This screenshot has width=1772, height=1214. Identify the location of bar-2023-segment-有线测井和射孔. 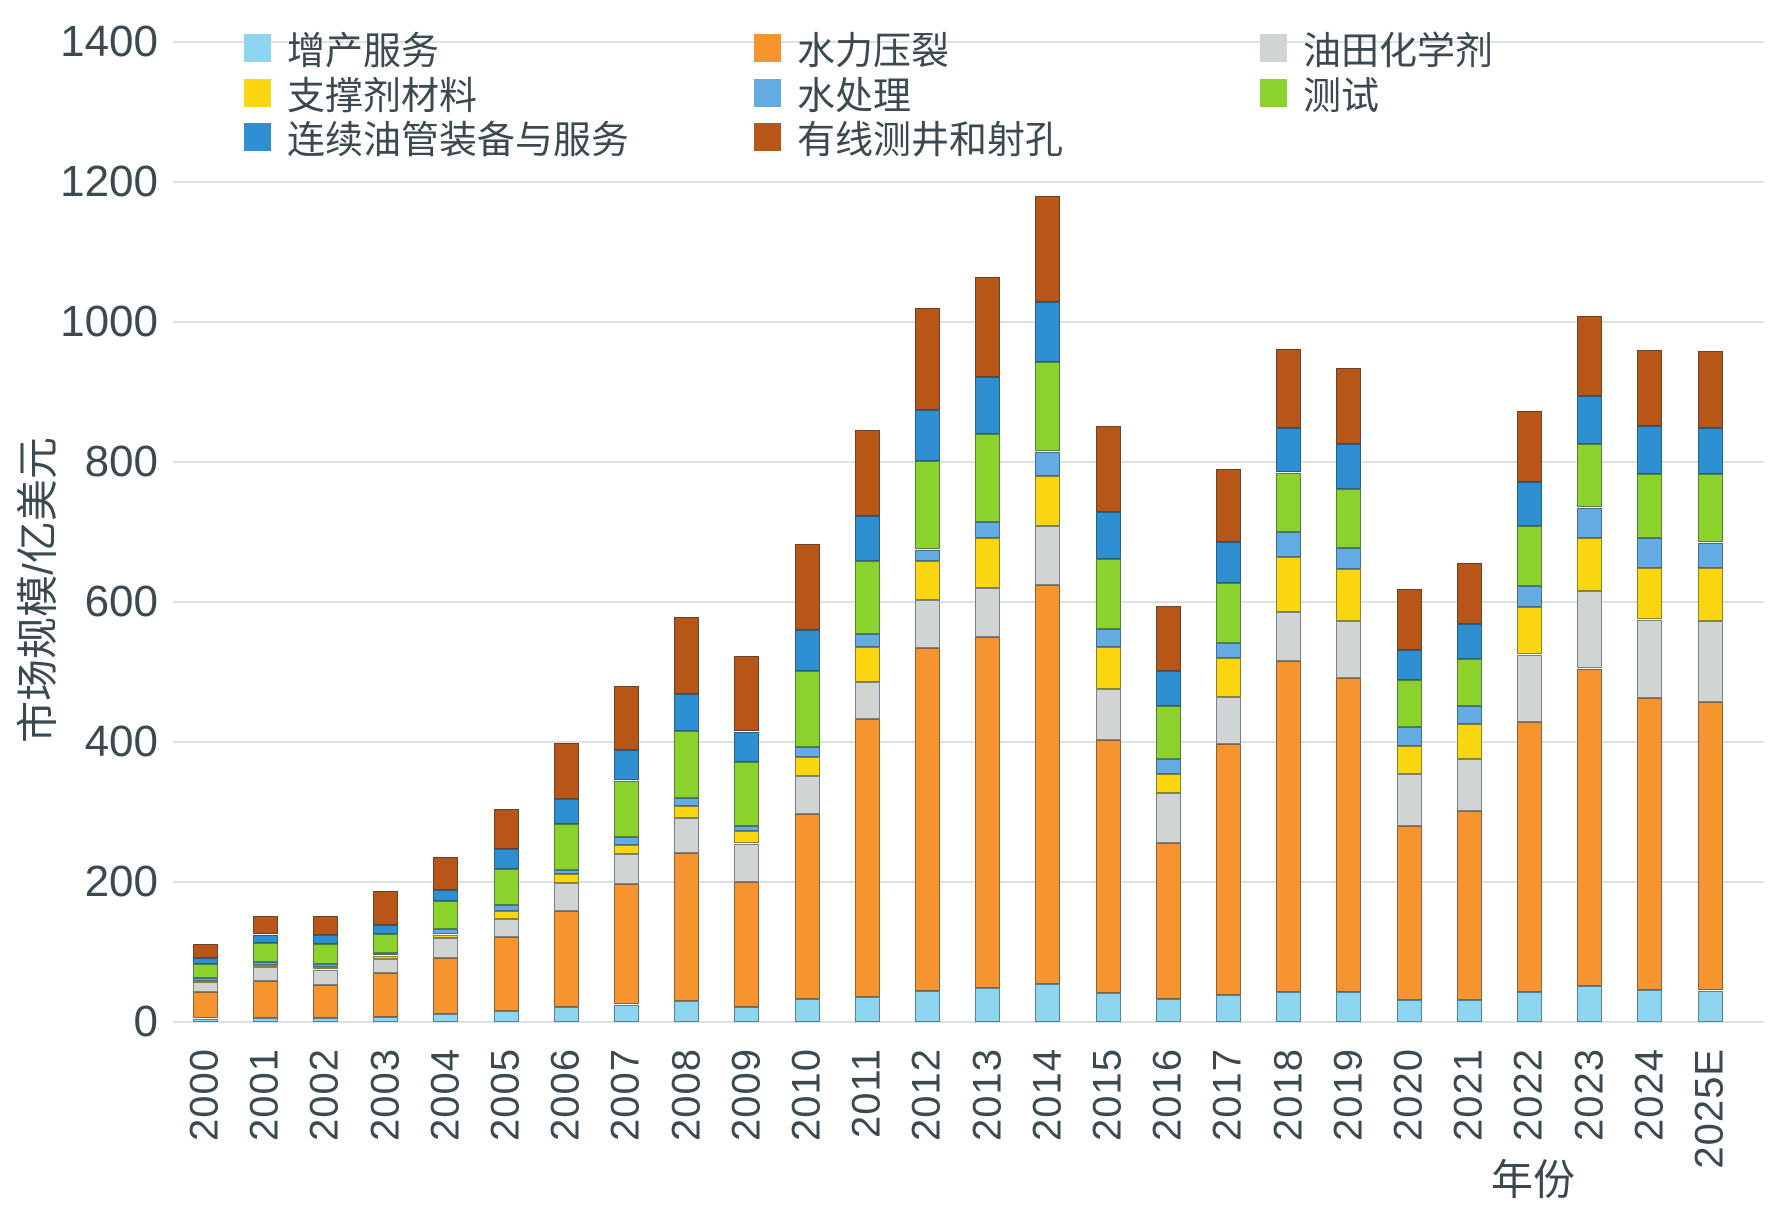
(1590, 356).